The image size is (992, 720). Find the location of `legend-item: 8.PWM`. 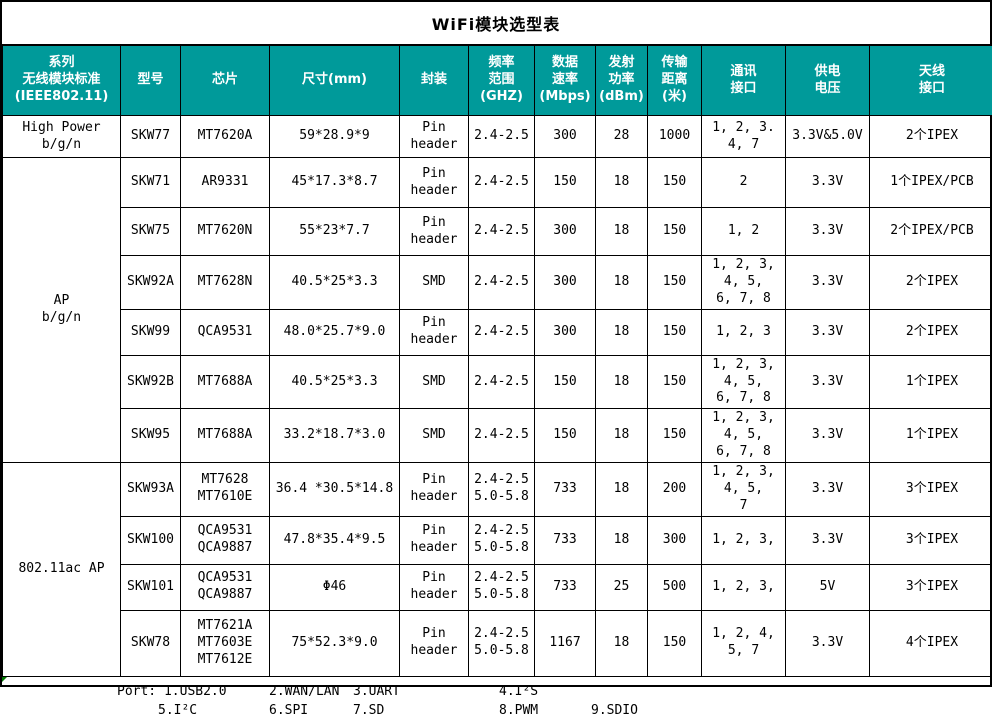

legend-item: 8.PWM is located at coordinates (545, 710).